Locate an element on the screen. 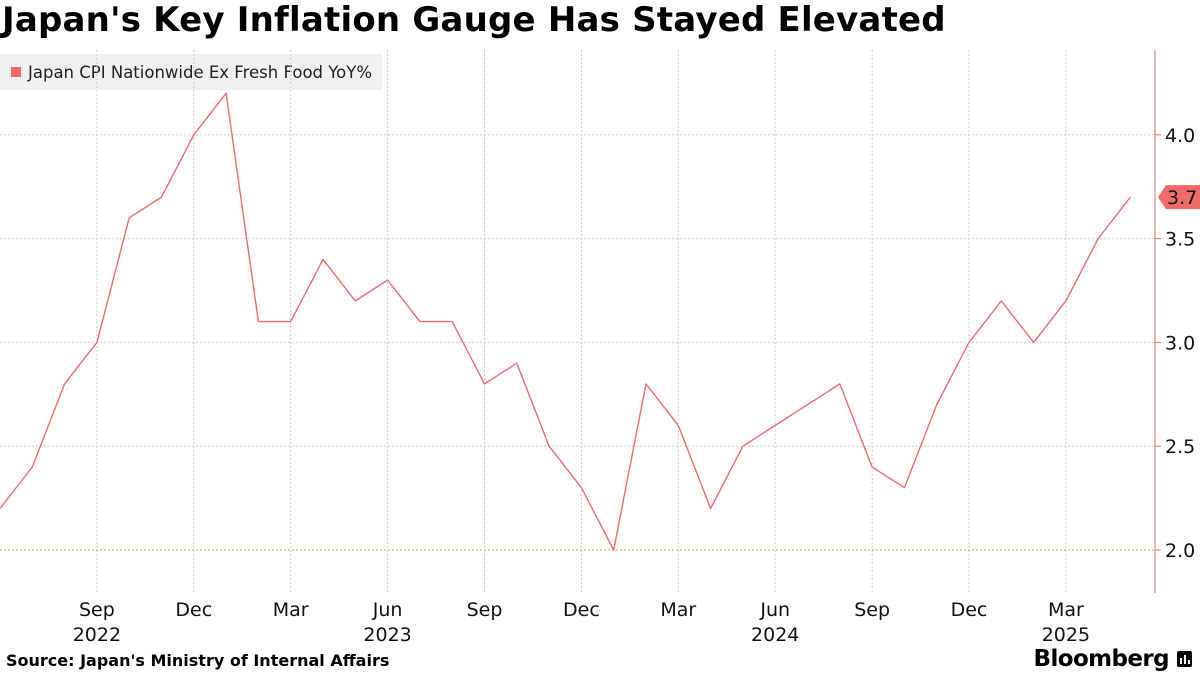 The height and width of the screenshot is (675, 1200). x-tick-label-year: 2024 is located at coordinates (775, 635).